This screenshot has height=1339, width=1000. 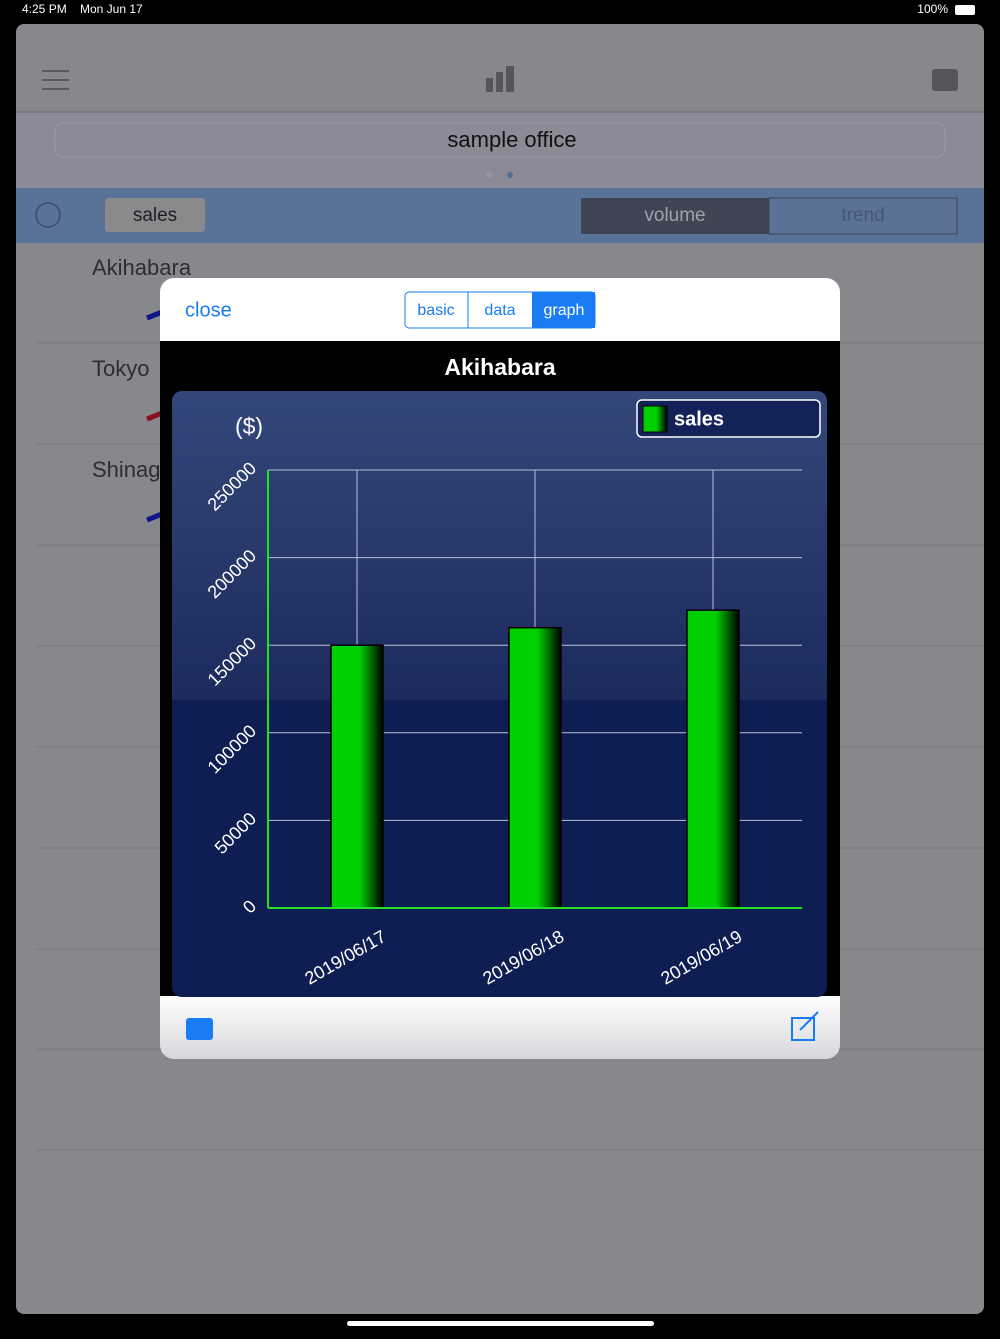 What do you see at coordinates (511, 139) in the screenshot?
I see `office-title: sample office` at bounding box center [511, 139].